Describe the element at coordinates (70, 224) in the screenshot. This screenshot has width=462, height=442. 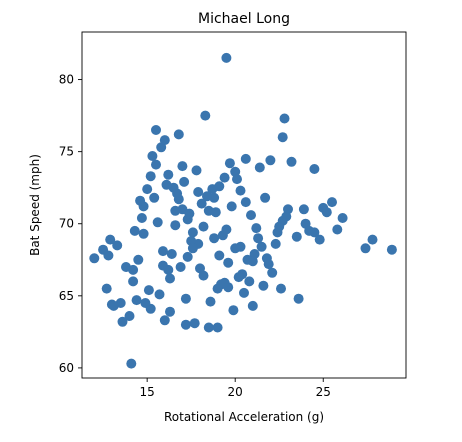
I see `y-axis: 60 65 70 75 80` at that location.